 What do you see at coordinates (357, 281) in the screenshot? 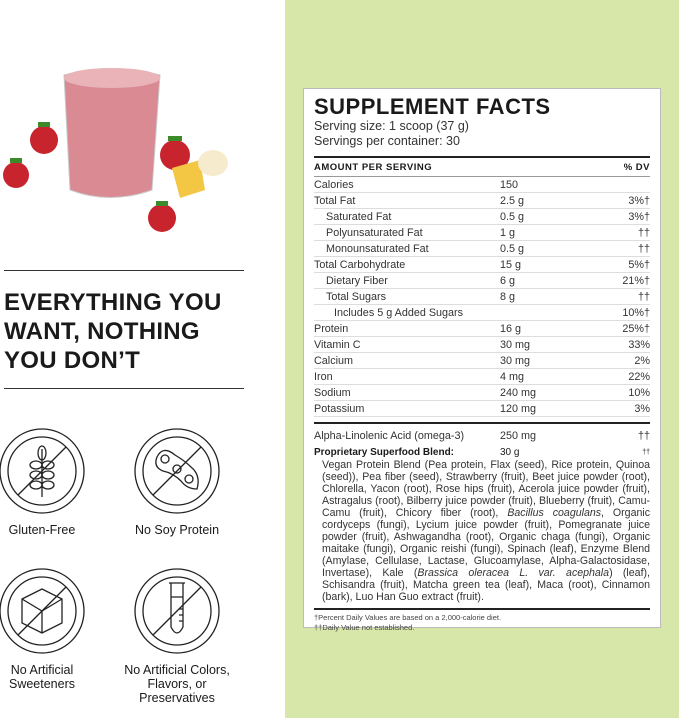
I see `nutrient-name: Dietary Fiber` at bounding box center [357, 281].